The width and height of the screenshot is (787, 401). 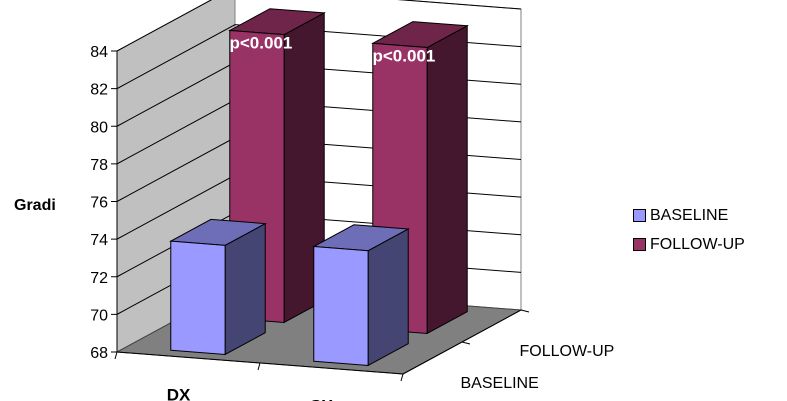 What do you see at coordinates (99, 165) in the screenshot?
I see `y-tick-label-78: 78` at bounding box center [99, 165].